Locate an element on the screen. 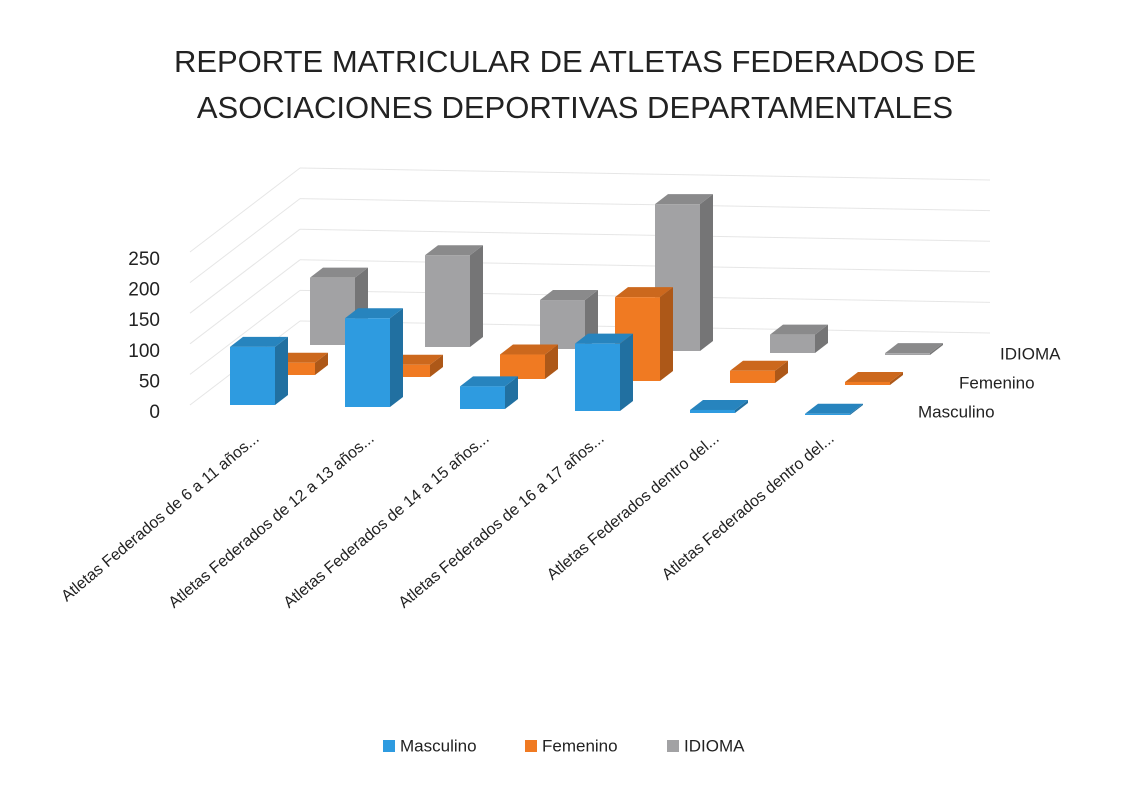 This screenshot has width=1122, height=794. y-tick-label: 100 is located at coordinates (144, 351).